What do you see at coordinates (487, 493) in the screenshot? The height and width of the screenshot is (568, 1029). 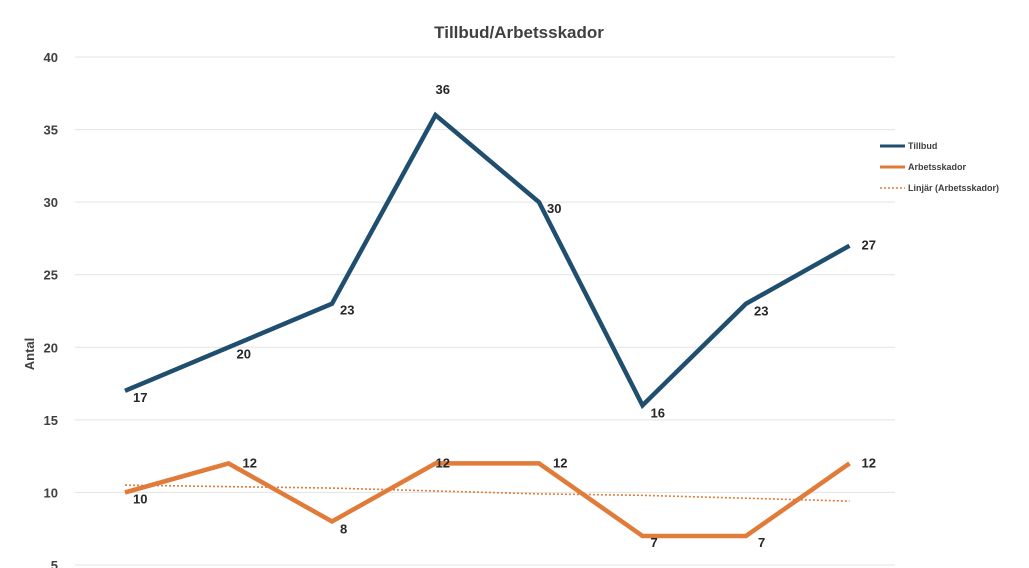 I see `series-line-linj-r-arbetsskador-` at bounding box center [487, 493].